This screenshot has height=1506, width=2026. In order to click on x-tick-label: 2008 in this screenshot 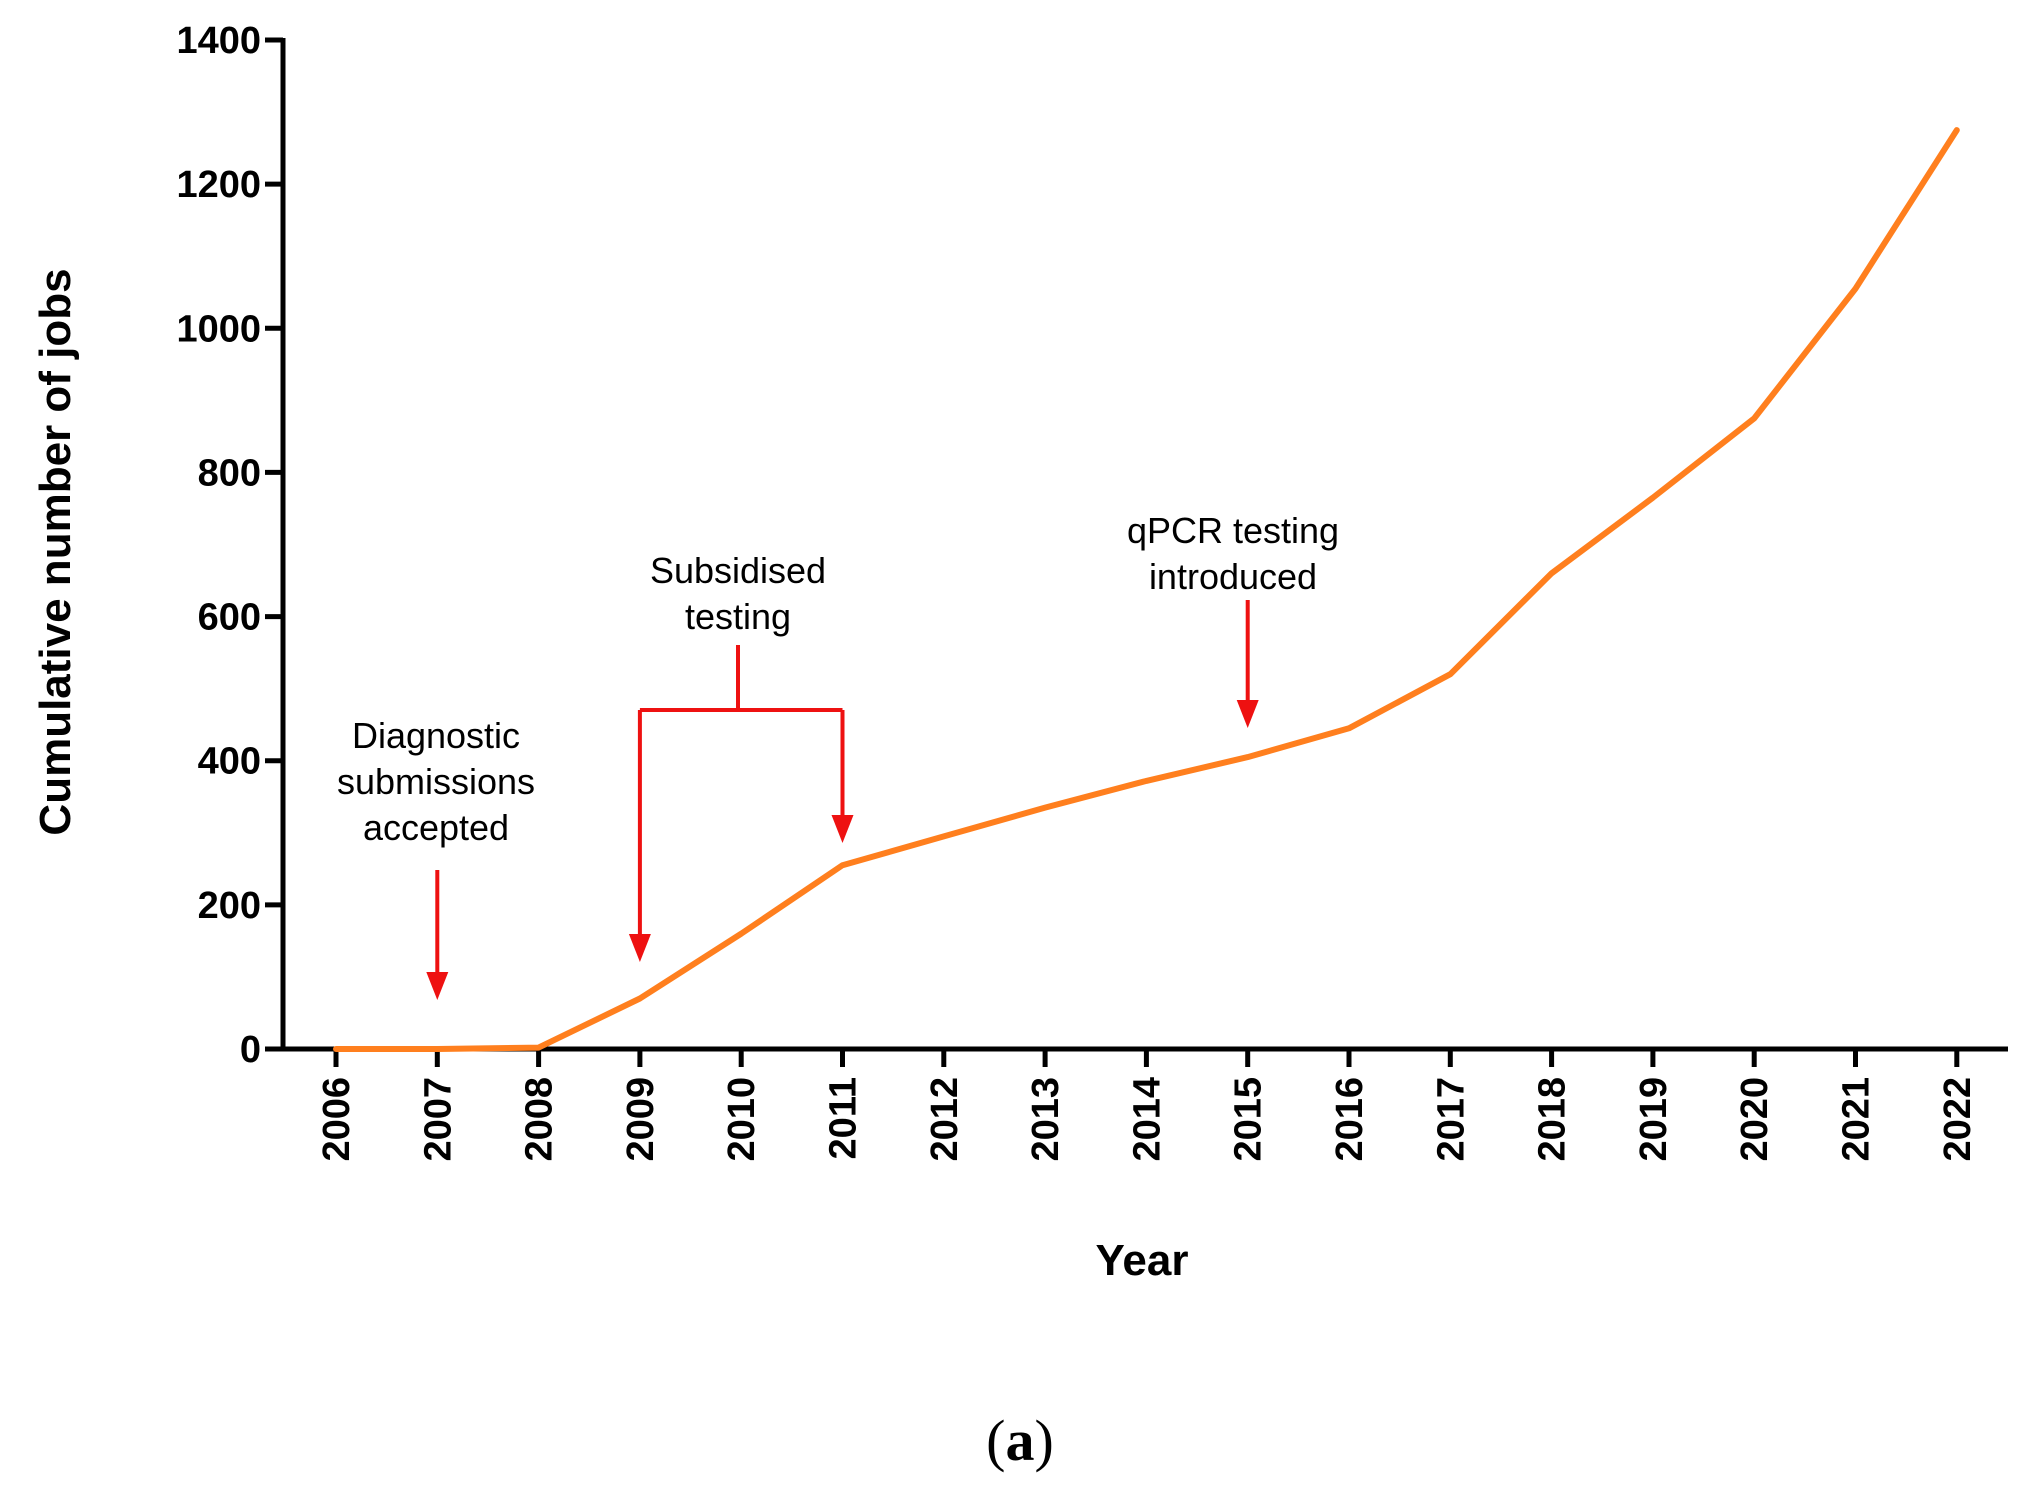, I will do `click(540, 1119)`.